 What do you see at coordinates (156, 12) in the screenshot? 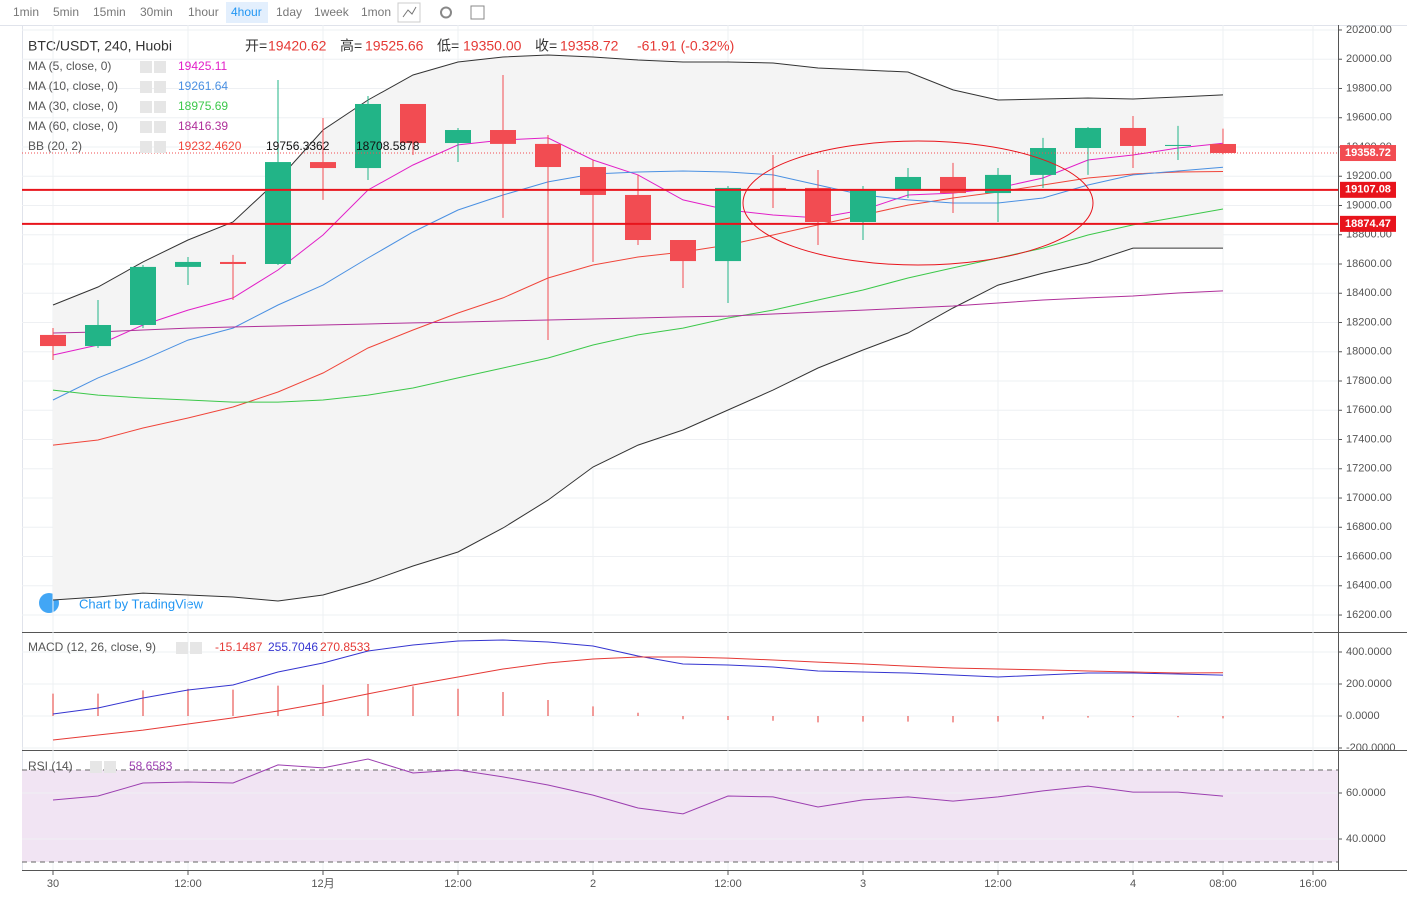
I see `interval-button: 30min` at bounding box center [156, 12].